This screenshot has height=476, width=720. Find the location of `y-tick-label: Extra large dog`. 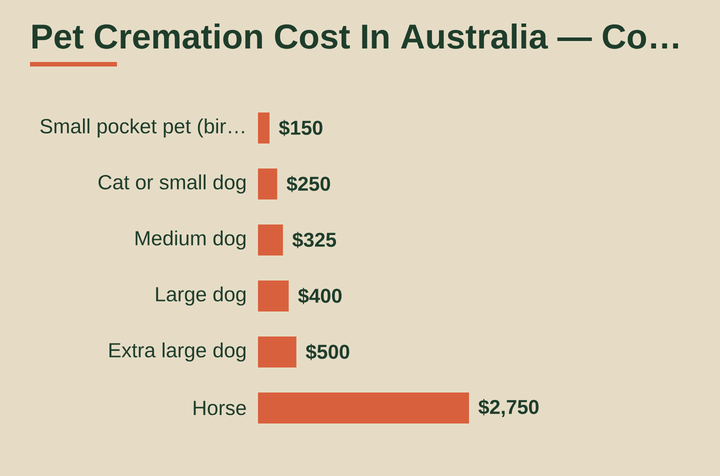

y-tick-label: Extra large dog is located at coordinates (177, 352).